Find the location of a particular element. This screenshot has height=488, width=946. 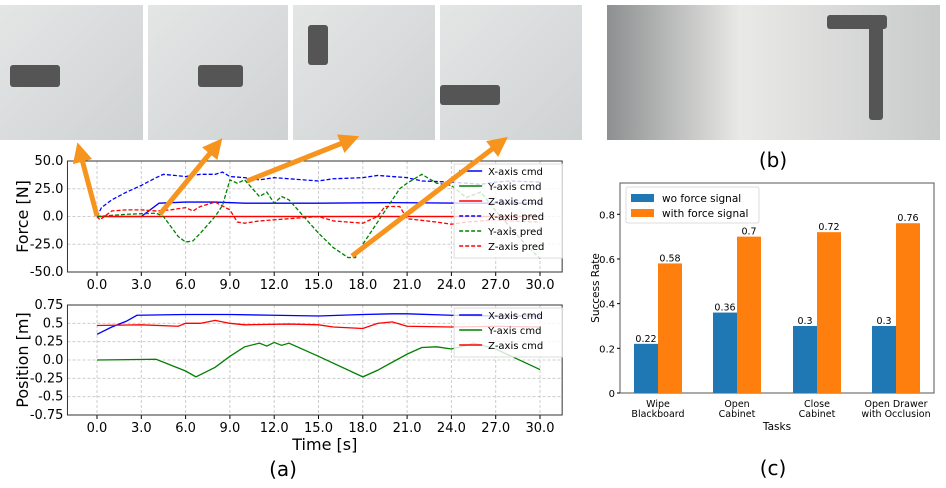

orange-arrows is located at coordinates (290, 196).